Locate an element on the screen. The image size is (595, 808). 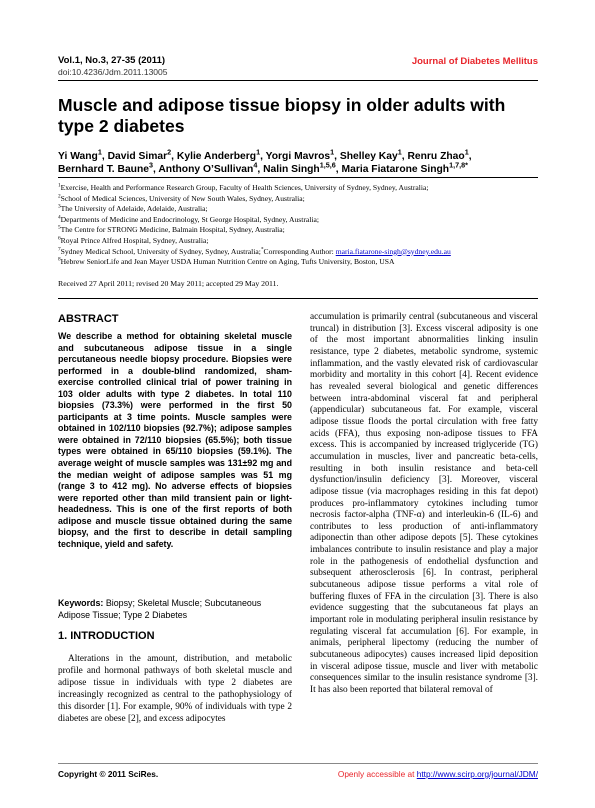
affiliation-mark: 5 is located at coordinates (59, 227).